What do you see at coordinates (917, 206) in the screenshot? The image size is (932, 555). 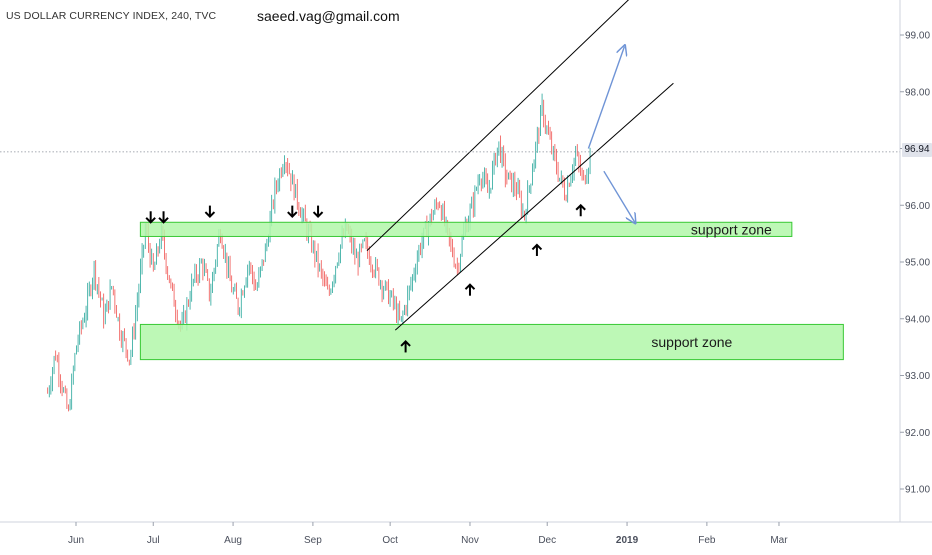 I see `y-tick-label: 96.00` at bounding box center [917, 206].